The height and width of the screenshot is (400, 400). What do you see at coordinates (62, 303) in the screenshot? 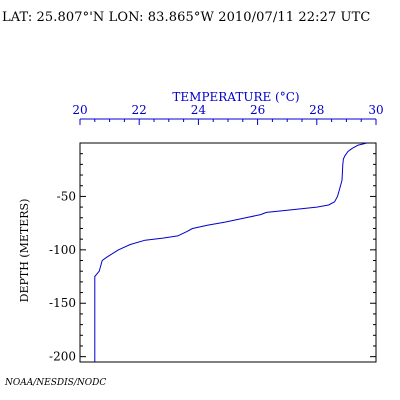
I see `depth-tick-label: -150` at bounding box center [62, 303].